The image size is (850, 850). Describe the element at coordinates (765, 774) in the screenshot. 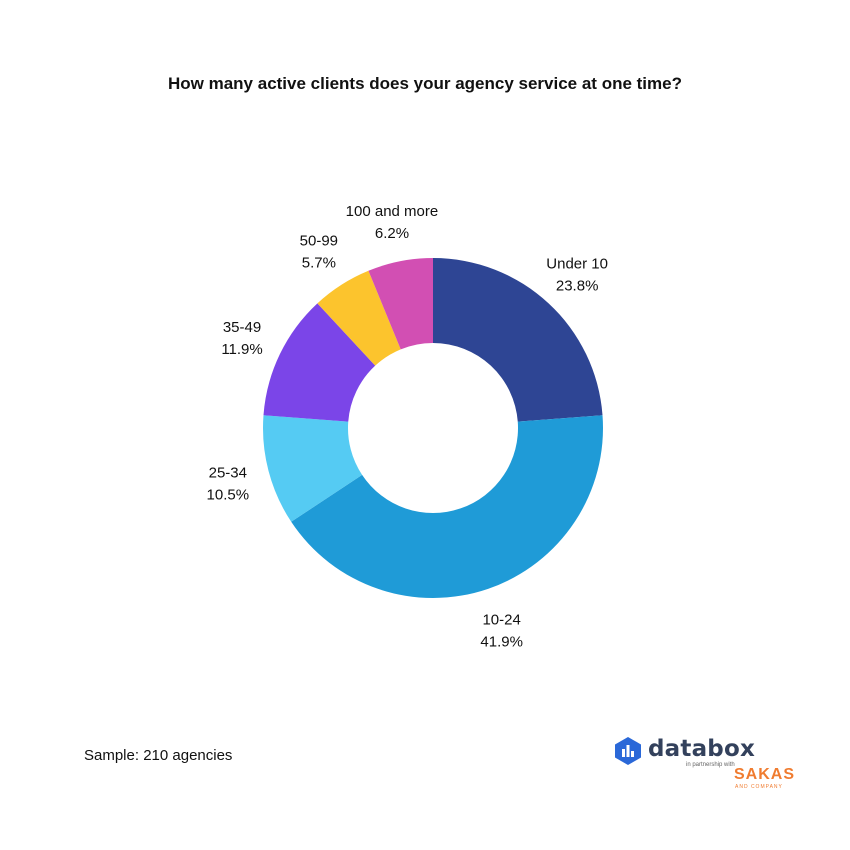

I see `sakas-logo-text: SAKAS` at that location.